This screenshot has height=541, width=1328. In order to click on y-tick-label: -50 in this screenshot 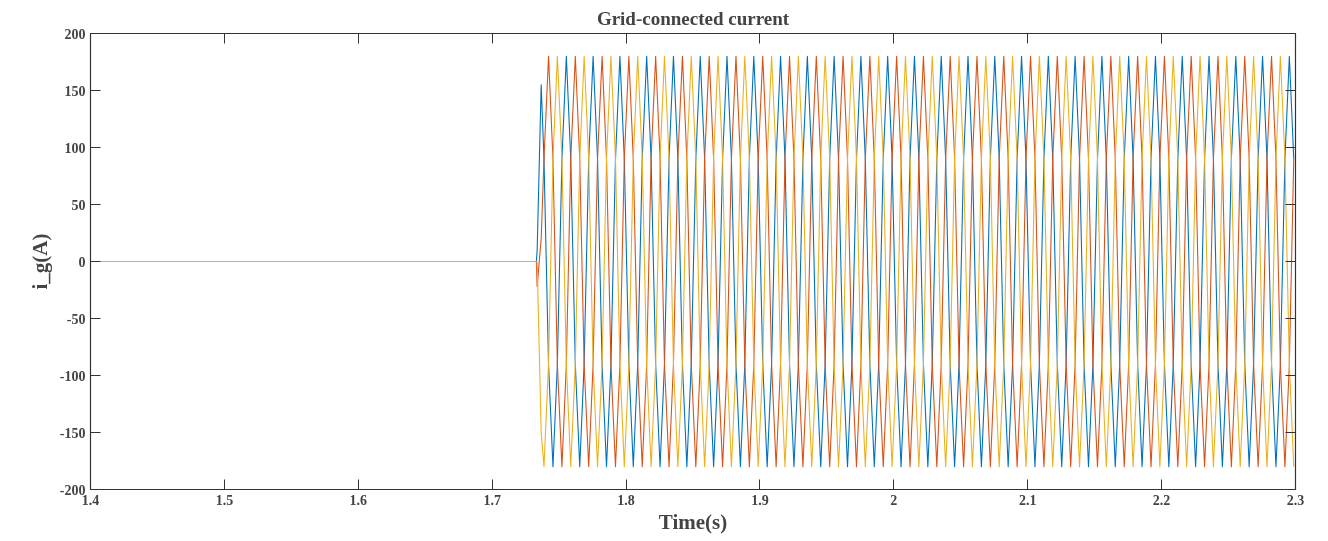, I will do `click(76, 319)`.